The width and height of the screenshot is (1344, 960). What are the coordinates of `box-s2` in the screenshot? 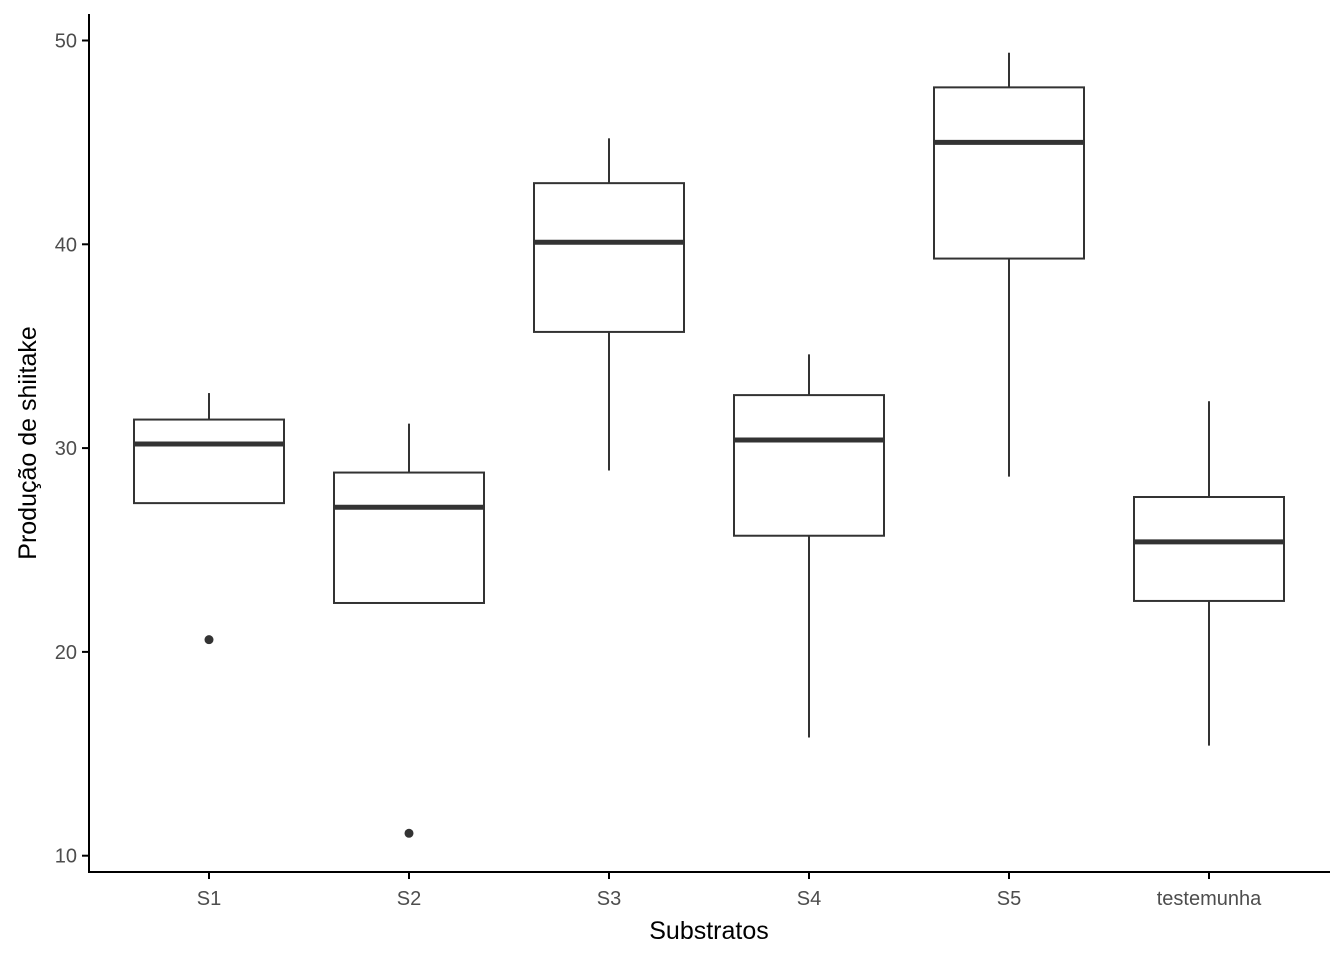 It's located at (409, 630).